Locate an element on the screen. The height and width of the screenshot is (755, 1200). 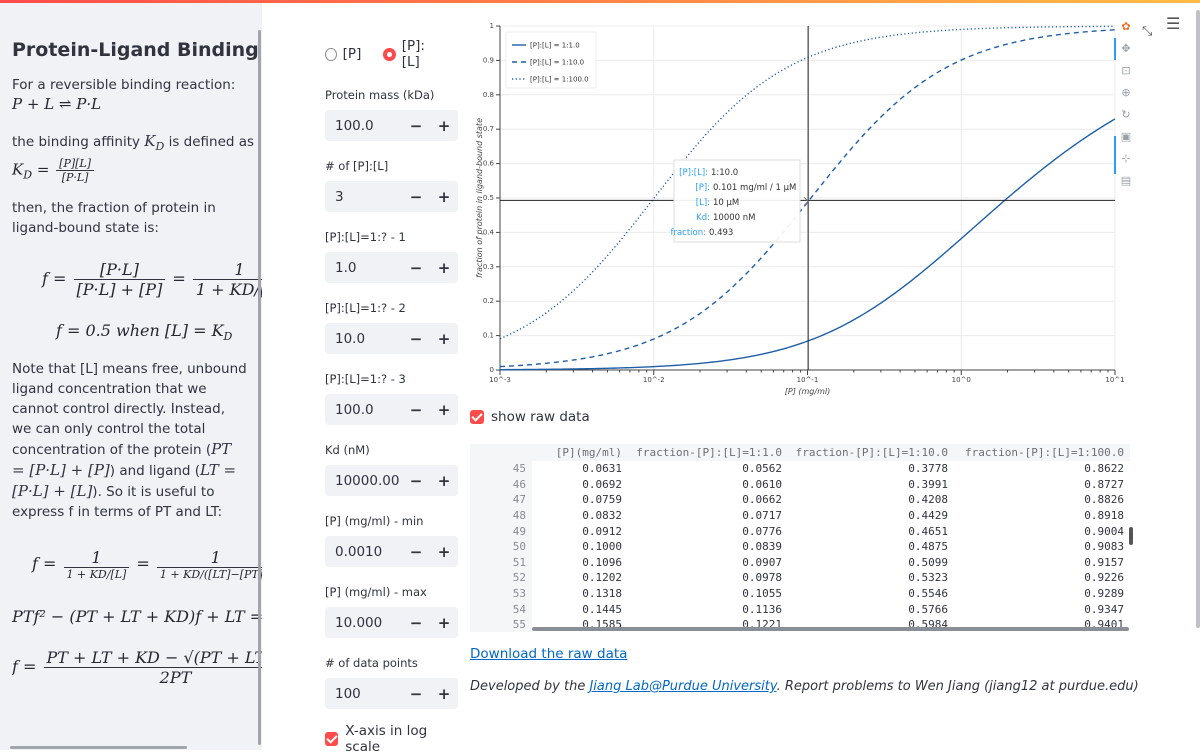
table-column-header is located at coordinates (501, 452).